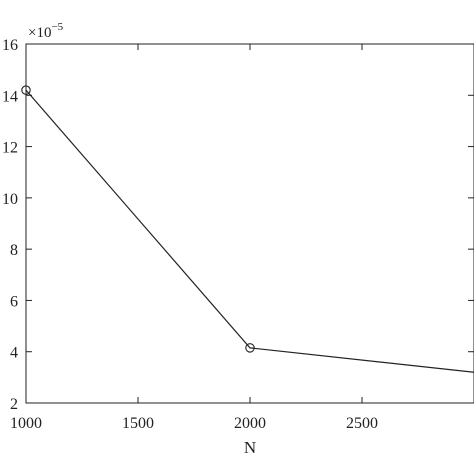 The height and width of the screenshot is (474, 474). I want to click on y-tick-label: 14, so click(10, 96).